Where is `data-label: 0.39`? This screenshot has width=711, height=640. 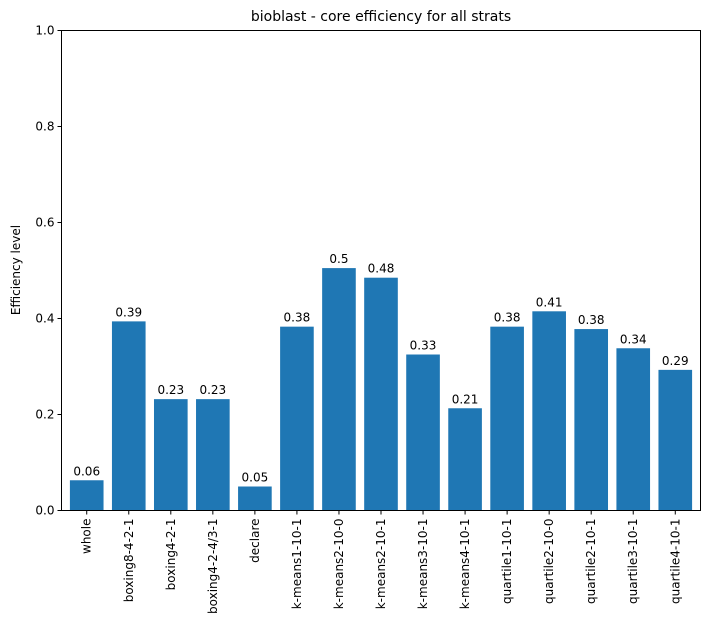
data-label: 0.39 is located at coordinates (128, 312).